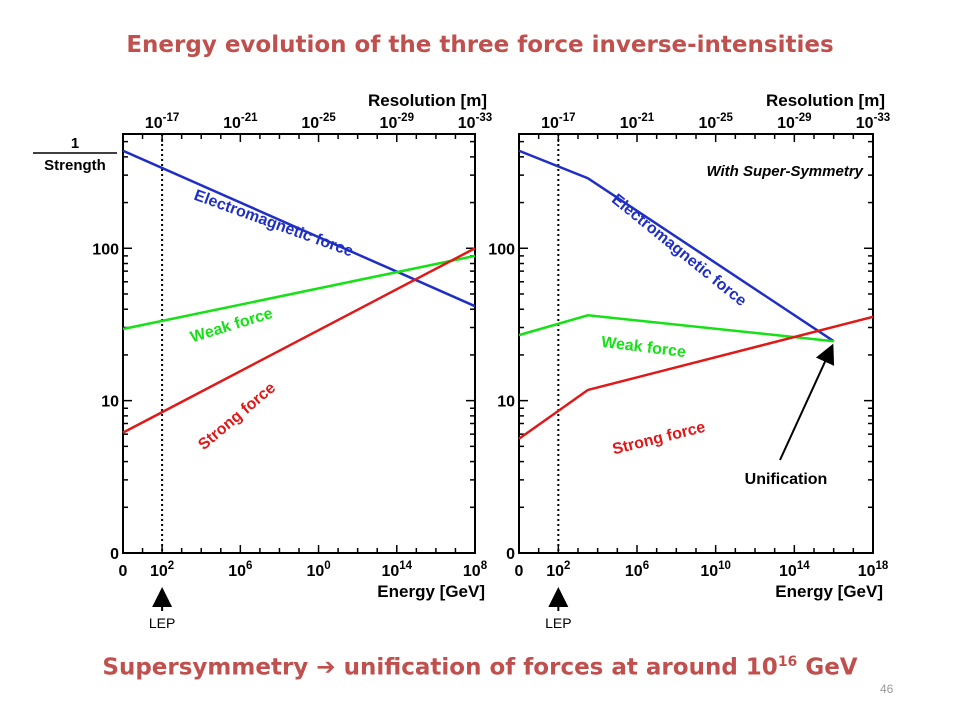 The height and width of the screenshot is (720, 960). Describe the element at coordinates (75, 165) in the screenshot. I see `y-axis-label-denominator: Strength` at that location.